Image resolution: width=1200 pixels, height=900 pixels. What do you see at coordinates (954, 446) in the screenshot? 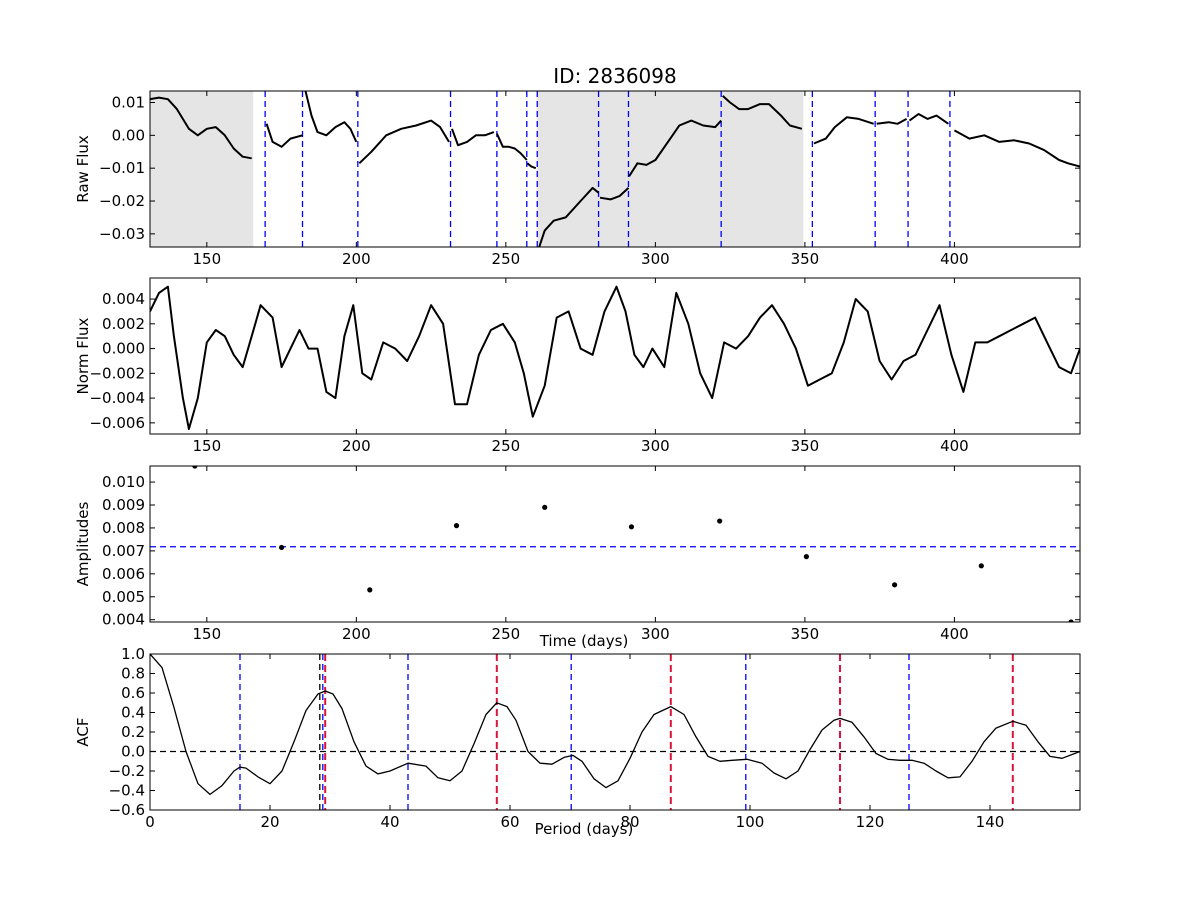
I see `norm-flux-x-tick-label: 400` at bounding box center [954, 446].